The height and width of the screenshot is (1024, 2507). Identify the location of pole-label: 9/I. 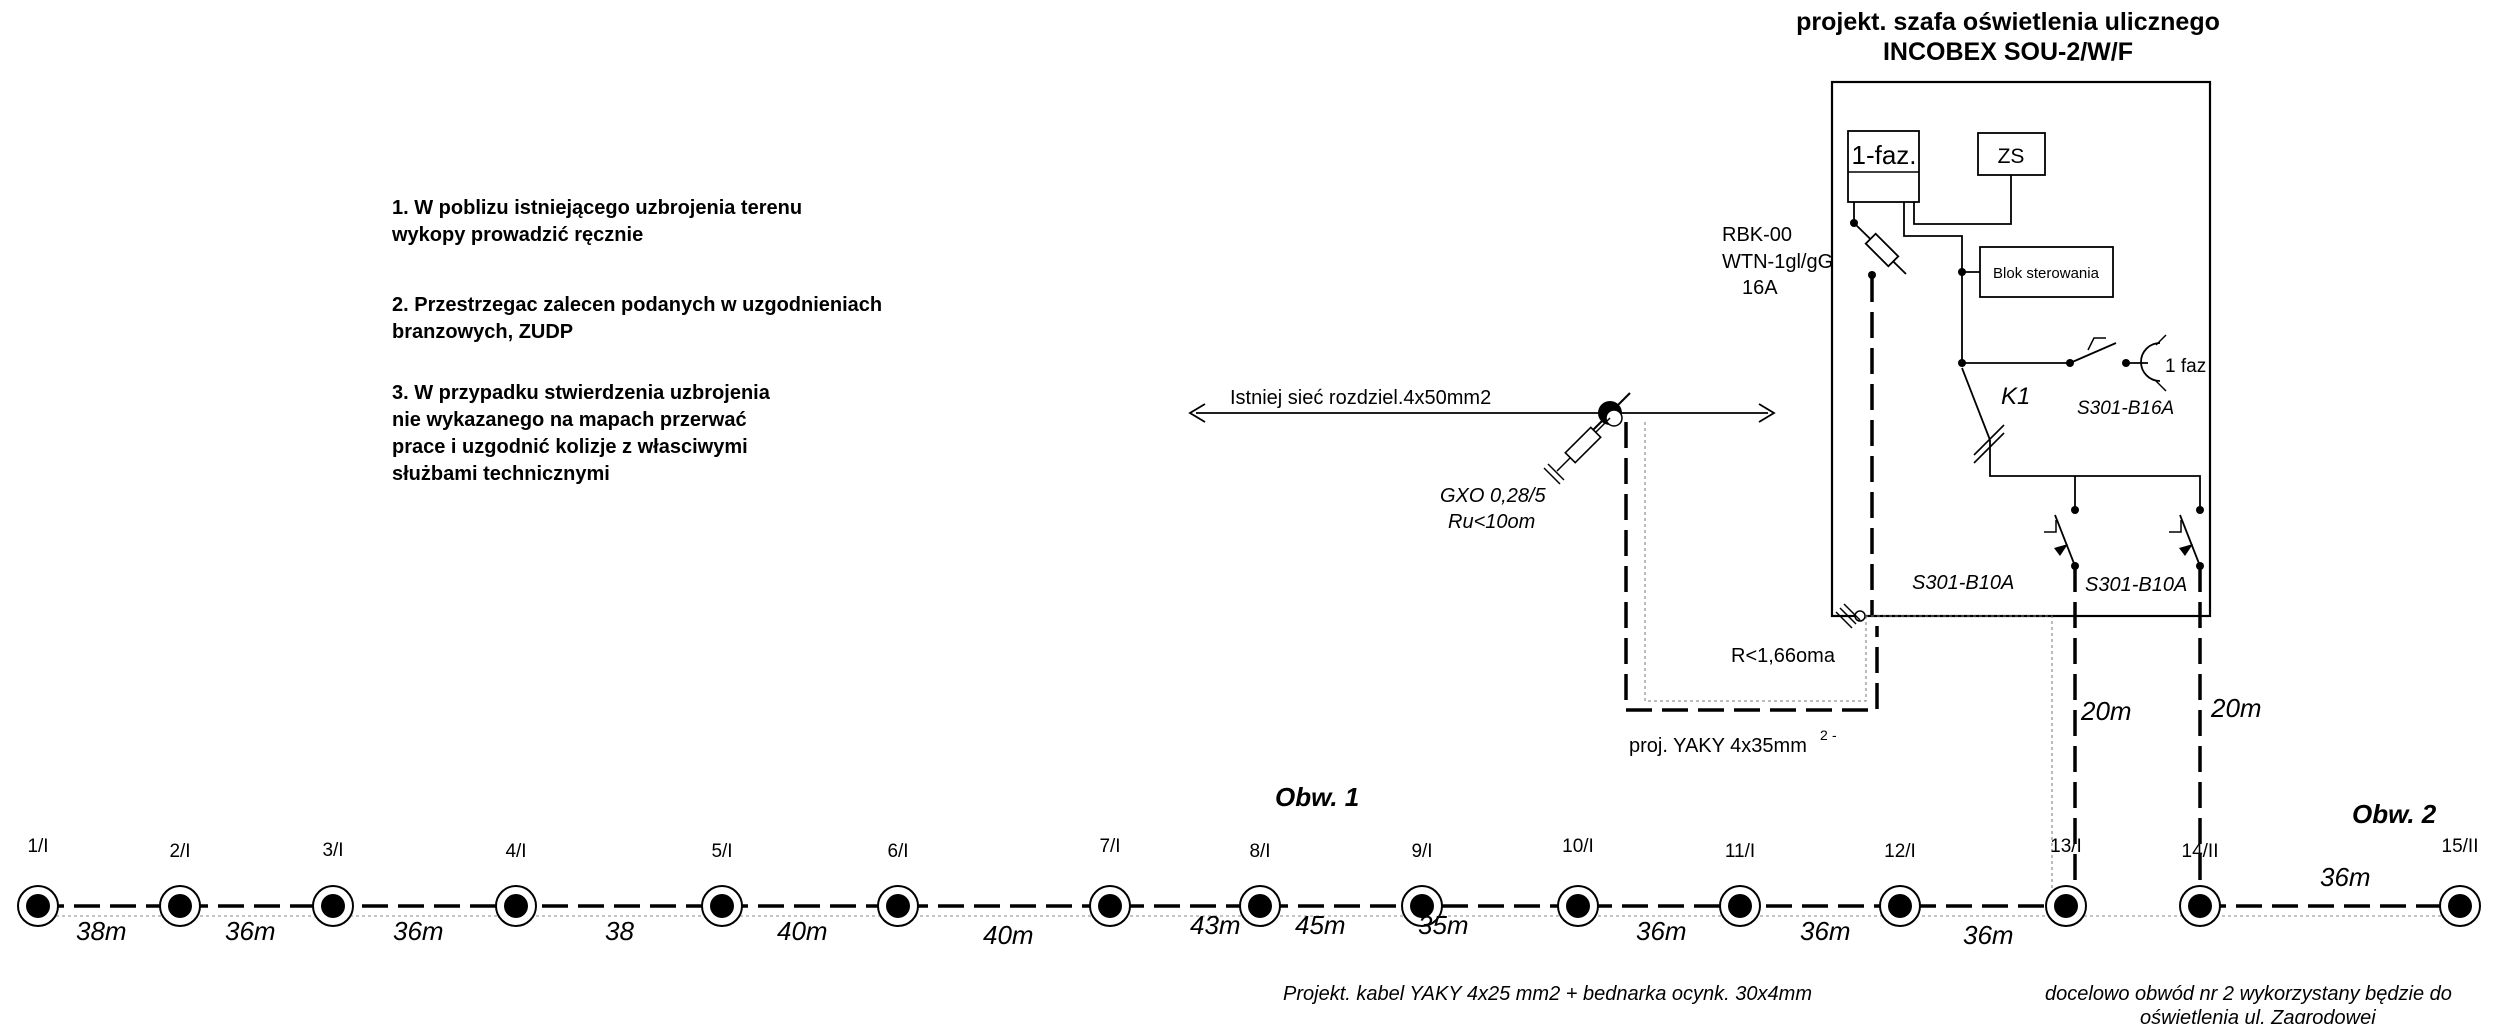
(1421, 851).